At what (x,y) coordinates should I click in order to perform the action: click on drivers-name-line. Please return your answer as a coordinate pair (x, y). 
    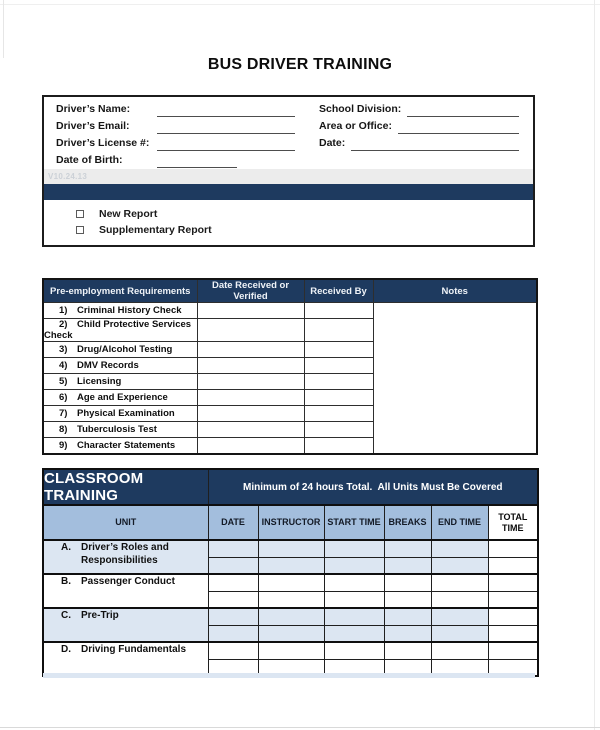
    Looking at the image, I should click on (226, 111).